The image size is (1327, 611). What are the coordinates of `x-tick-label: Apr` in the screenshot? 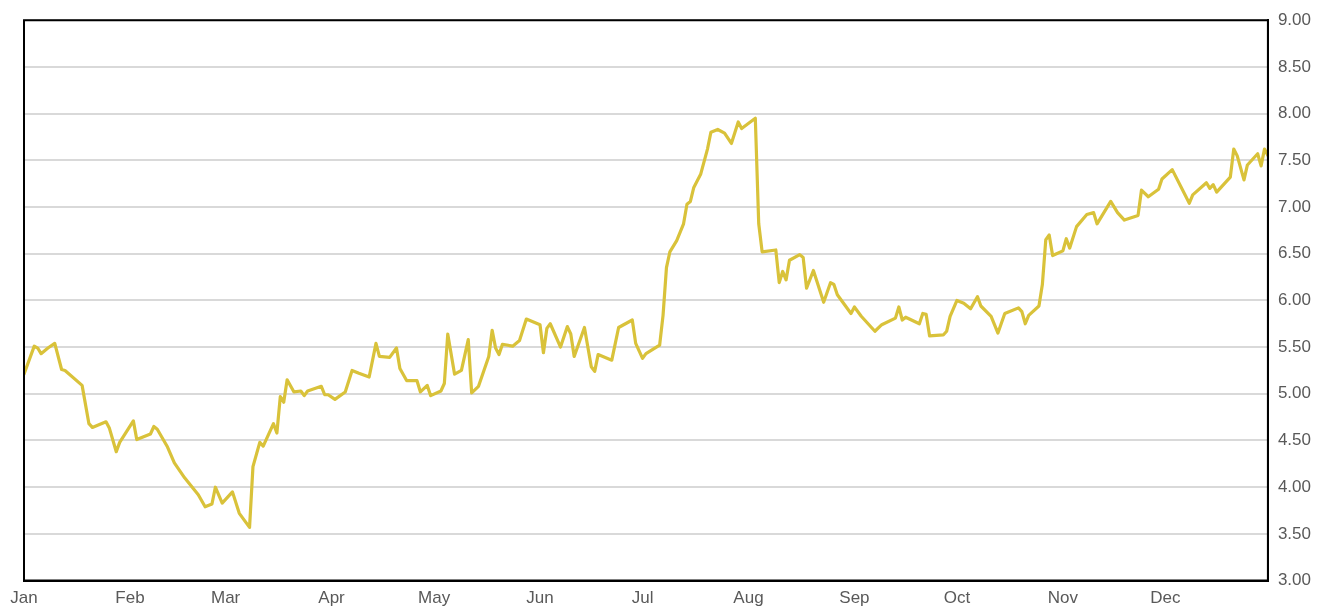 It's located at (332, 598).